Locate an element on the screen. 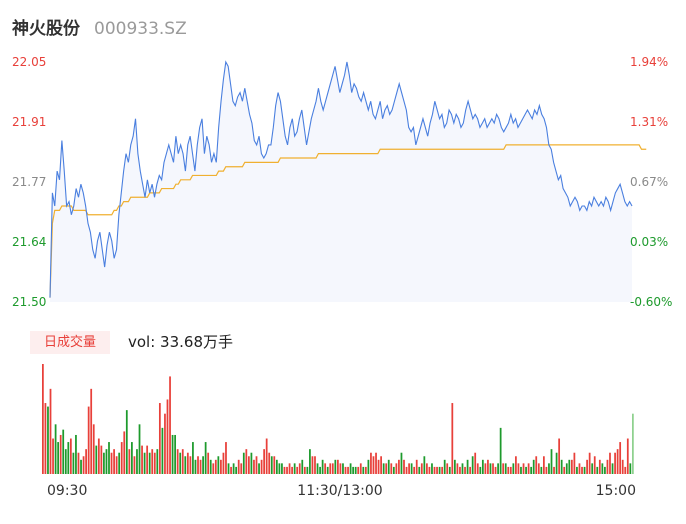 The width and height of the screenshot is (686, 524). price-tick-label: 21.91 is located at coordinates (29, 122).